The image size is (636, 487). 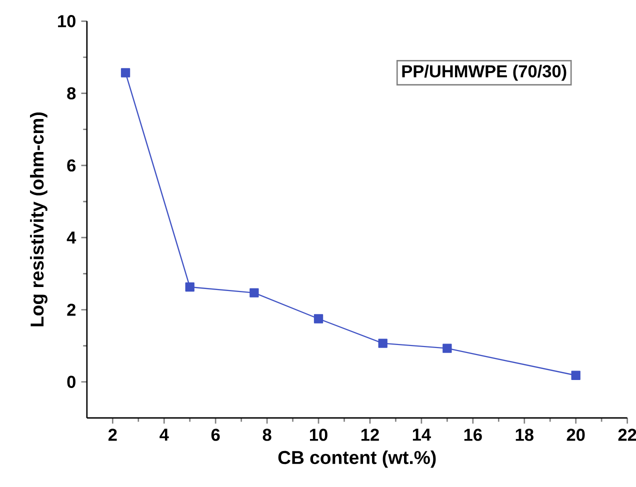 I want to click on x-tick-label: 4, so click(x=164, y=434).